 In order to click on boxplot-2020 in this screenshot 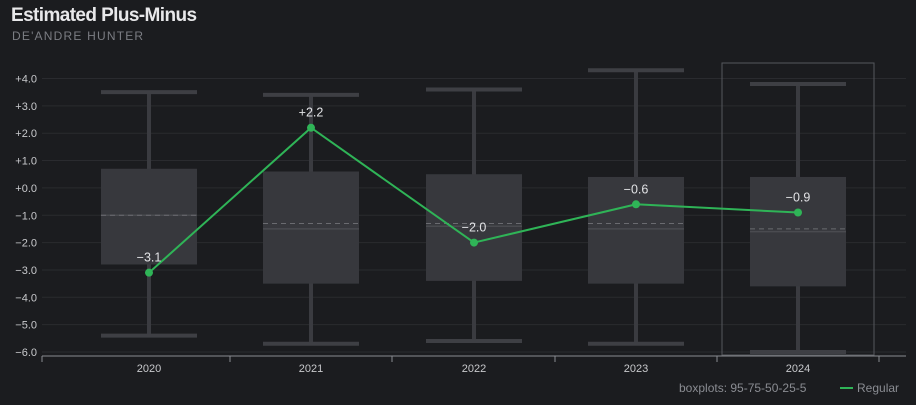, I will do `click(149, 214)`.